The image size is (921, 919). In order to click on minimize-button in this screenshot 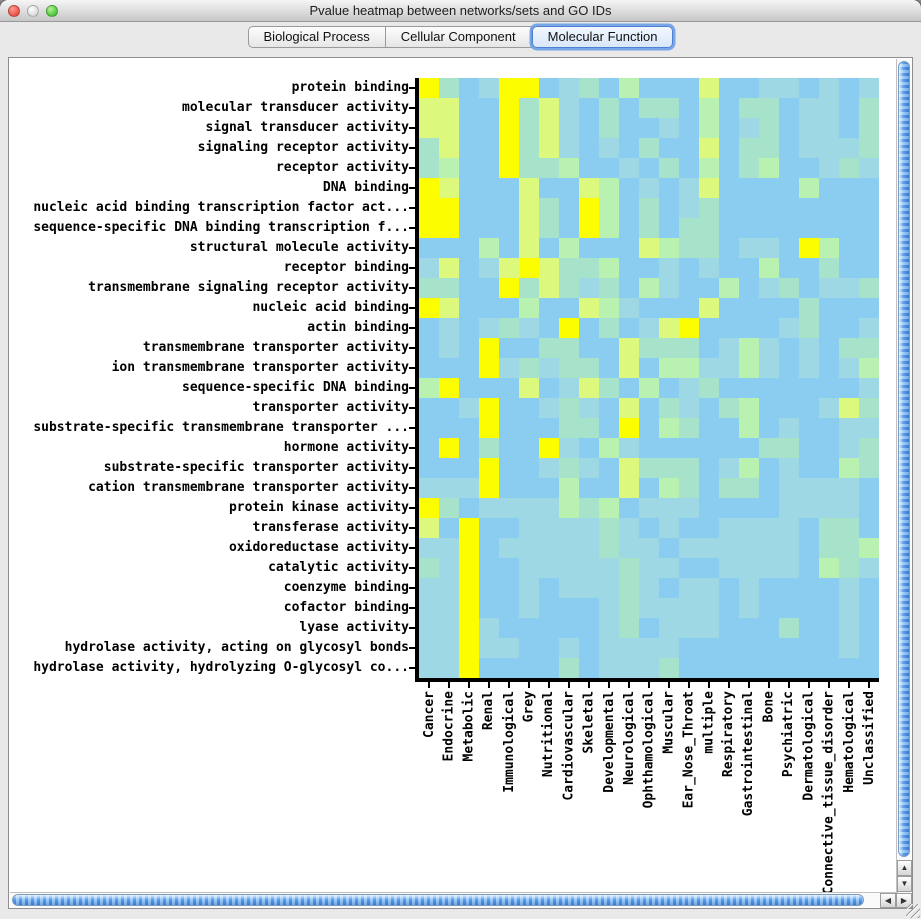, I will do `click(33, 11)`.